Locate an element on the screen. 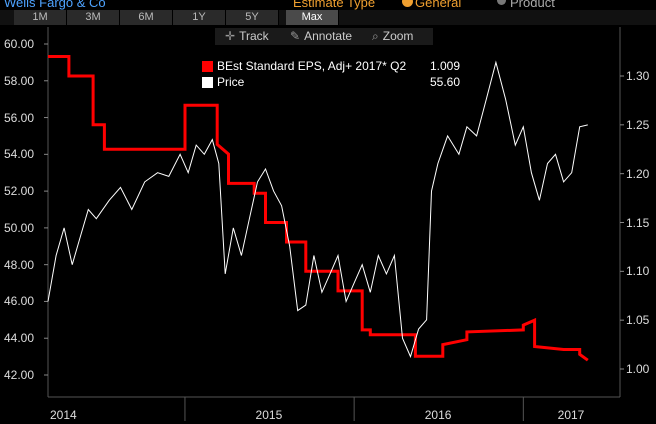 Image resolution: width=656 pixels, height=424 pixels. pencil-icon: ✎ is located at coordinates (295, 36).